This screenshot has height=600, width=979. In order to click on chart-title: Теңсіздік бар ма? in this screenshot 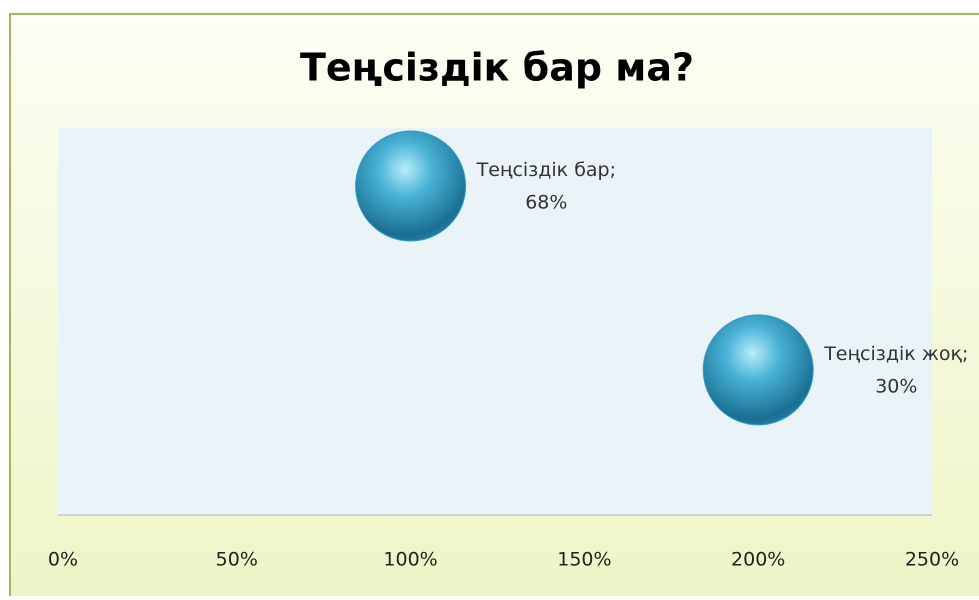, I will do `click(497, 68)`.